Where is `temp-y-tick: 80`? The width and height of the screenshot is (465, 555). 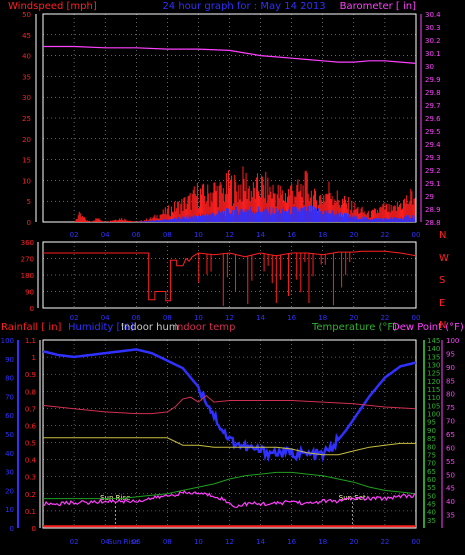 temp-y-tick: 80 is located at coordinates (431, 447).